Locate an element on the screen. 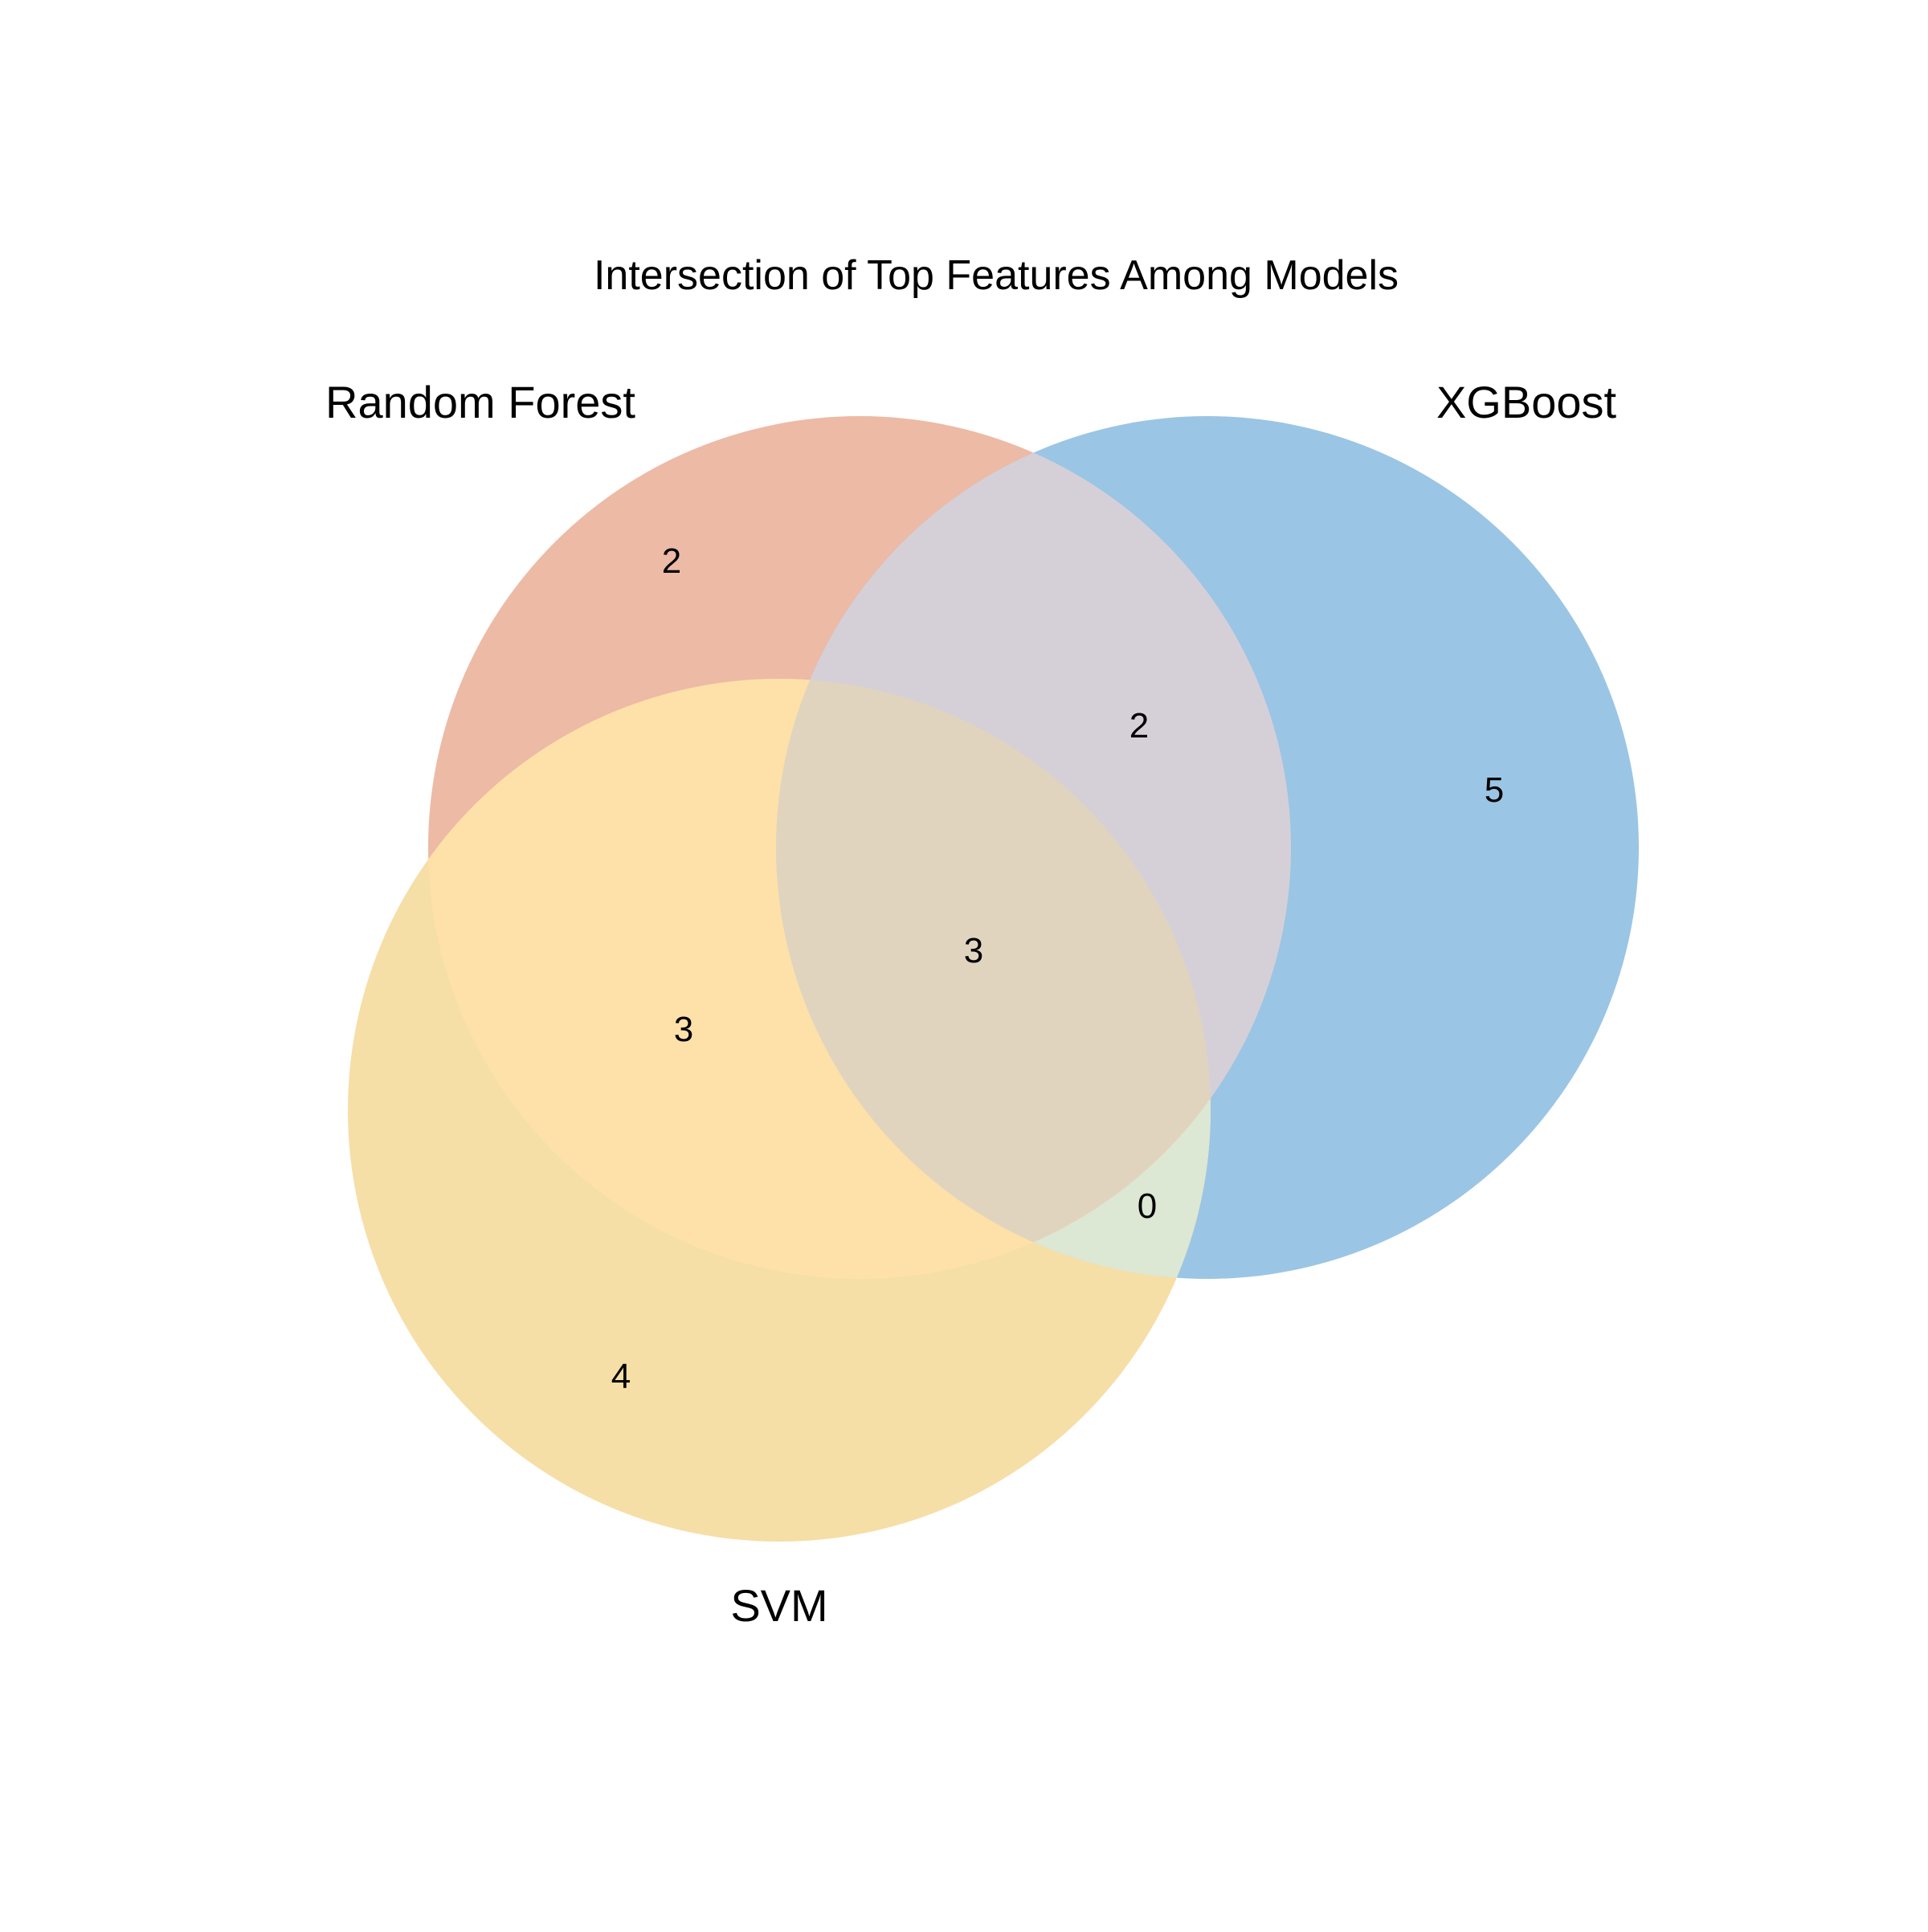  count-random-forest-only: 2 is located at coordinates (671, 561).